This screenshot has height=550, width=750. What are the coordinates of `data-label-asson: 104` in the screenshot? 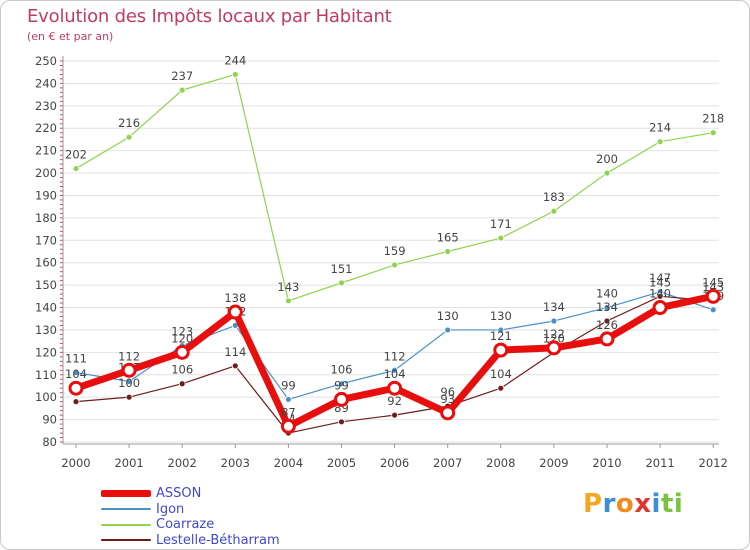 It's located at (76, 374).